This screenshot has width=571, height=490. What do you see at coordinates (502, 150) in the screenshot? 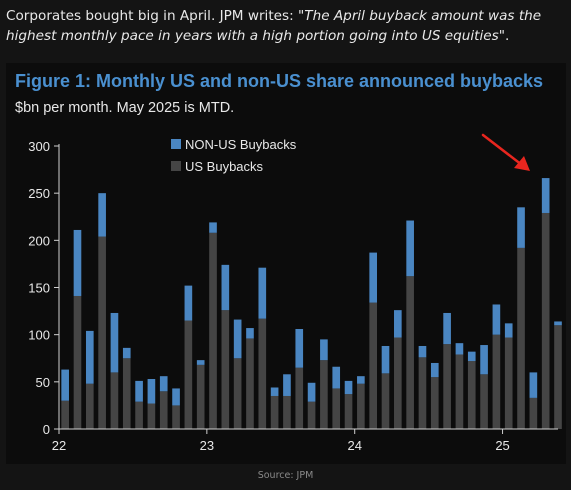
I see `arrow-shaft` at bounding box center [502, 150].